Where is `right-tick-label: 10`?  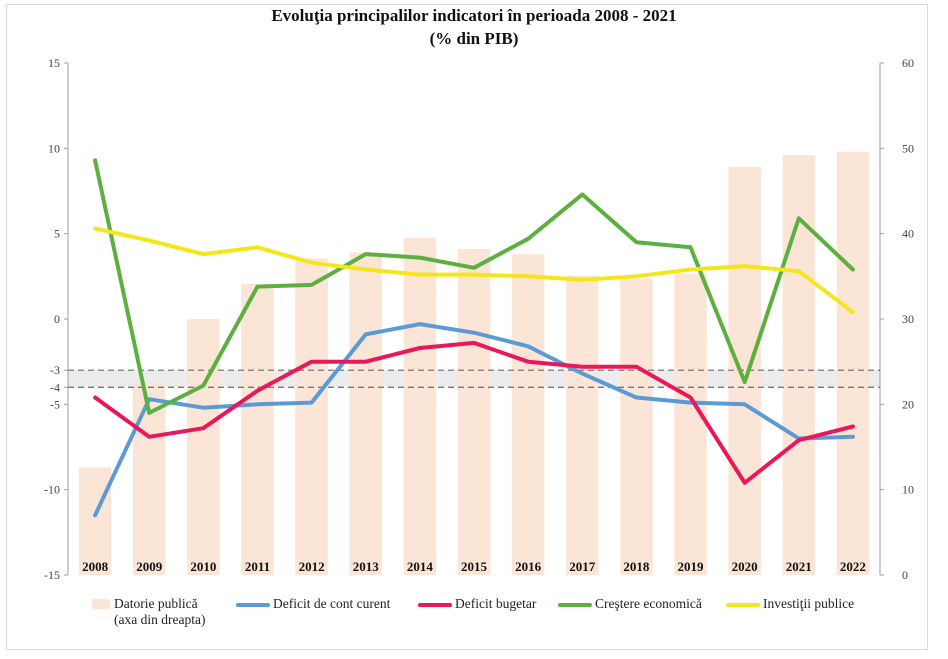 right-tick-label: 10 is located at coordinates (908, 490).